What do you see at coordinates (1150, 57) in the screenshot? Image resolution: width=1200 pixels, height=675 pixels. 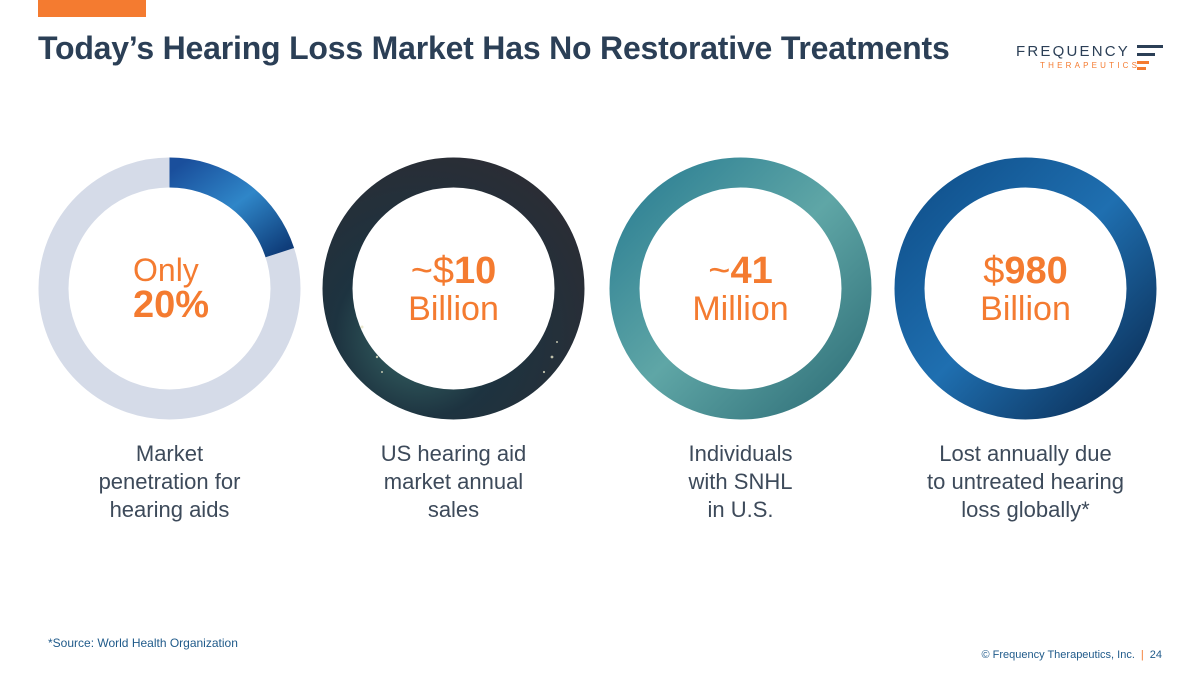 I see `logo-bars-icon` at bounding box center [1150, 57].